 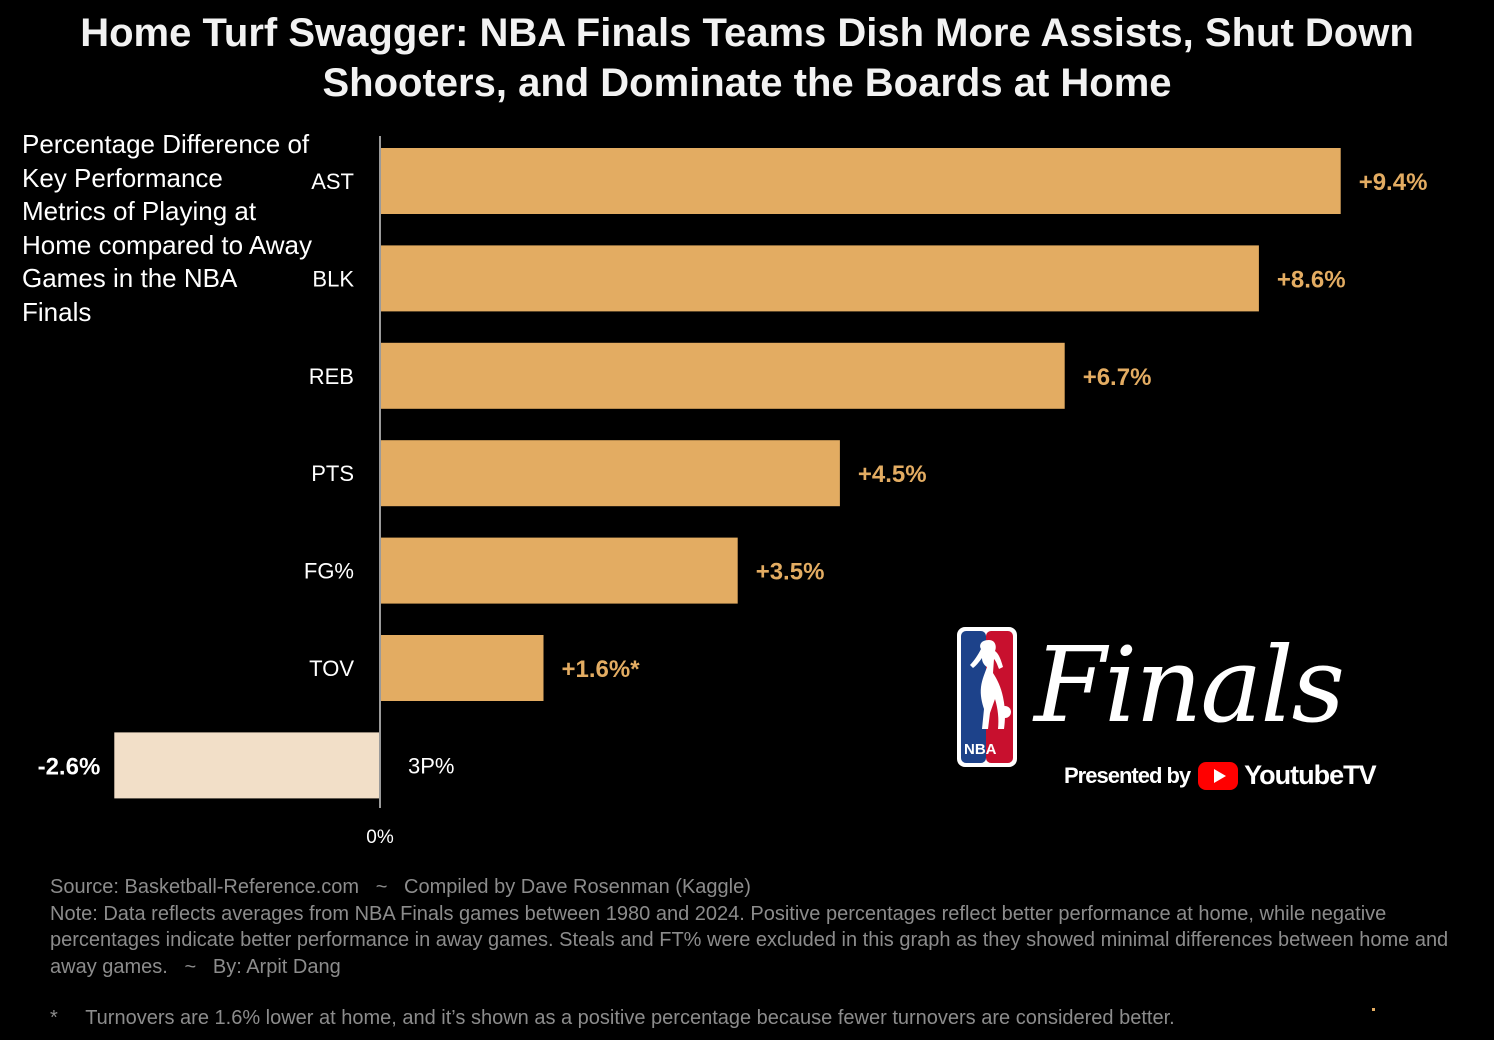 What do you see at coordinates (987, 697) in the screenshot?
I see `nba-logo-icon: NBA` at bounding box center [987, 697].